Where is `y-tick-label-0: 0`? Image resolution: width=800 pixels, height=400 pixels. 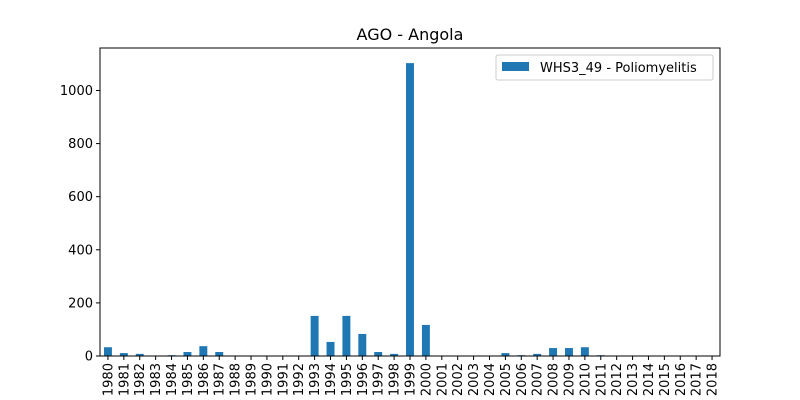 y-tick-label-0: 0 is located at coordinates (89, 357).